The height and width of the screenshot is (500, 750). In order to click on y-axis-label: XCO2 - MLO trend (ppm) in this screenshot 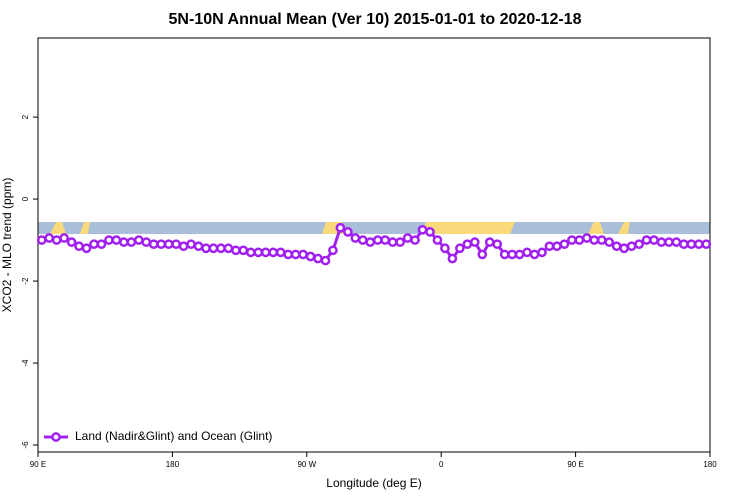, I will do `click(7, 245)`.